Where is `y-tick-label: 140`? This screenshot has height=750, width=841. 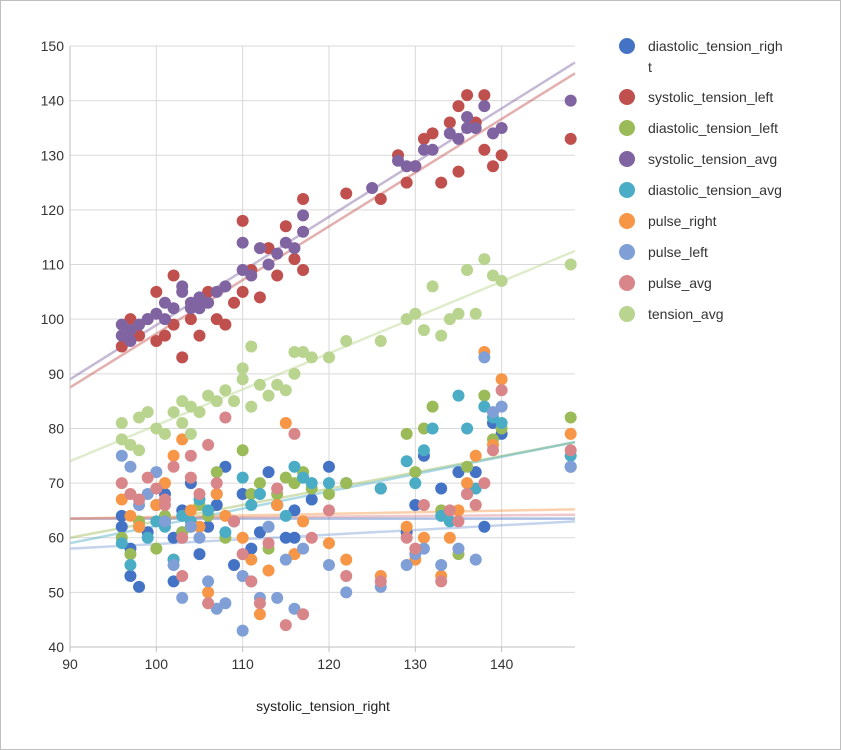 y-tick-label: 140 is located at coordinates (53, 101).